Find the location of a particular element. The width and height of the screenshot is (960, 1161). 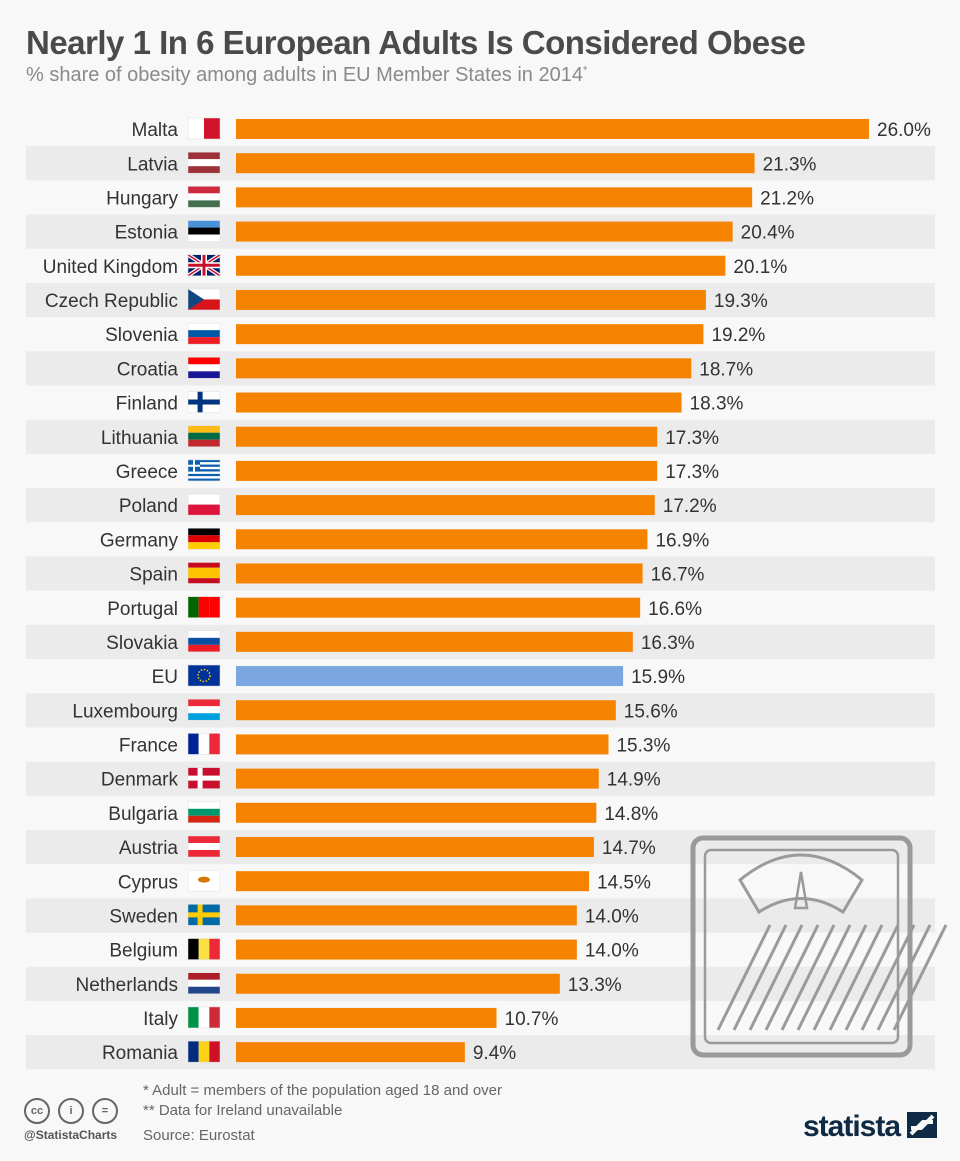

value-label: 19.3% is located at coordinates (741, 301).